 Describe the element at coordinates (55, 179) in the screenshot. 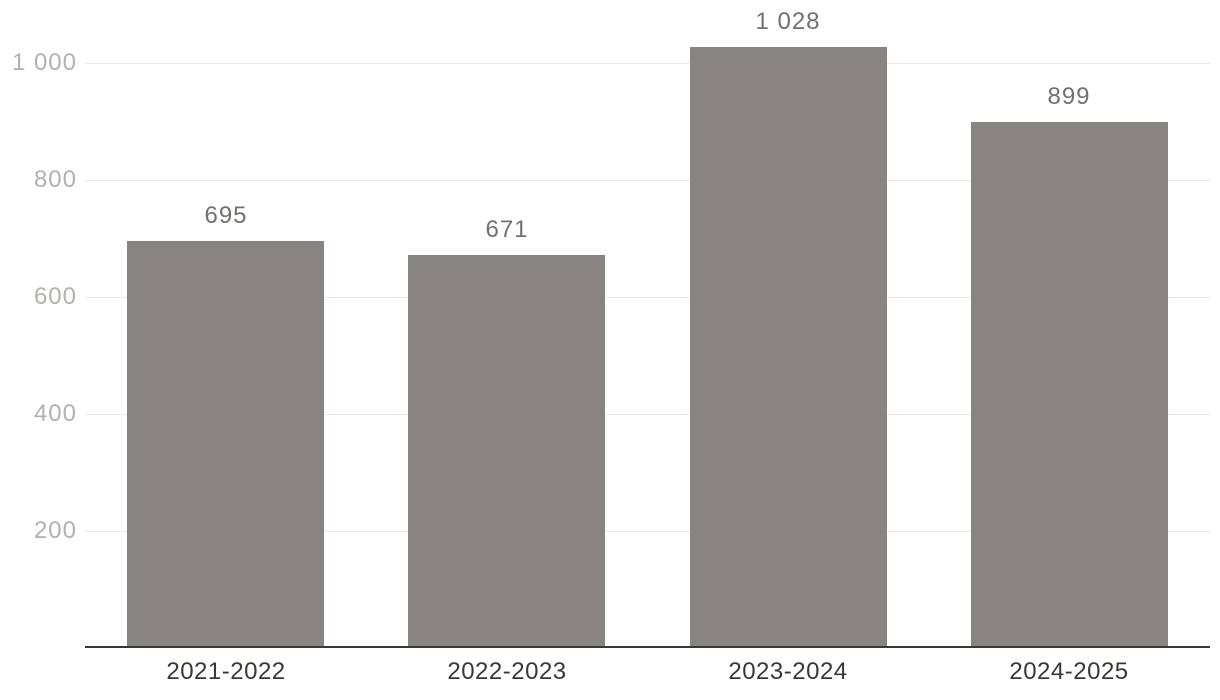

I see `y-axis-tick-label: 800` at that location.